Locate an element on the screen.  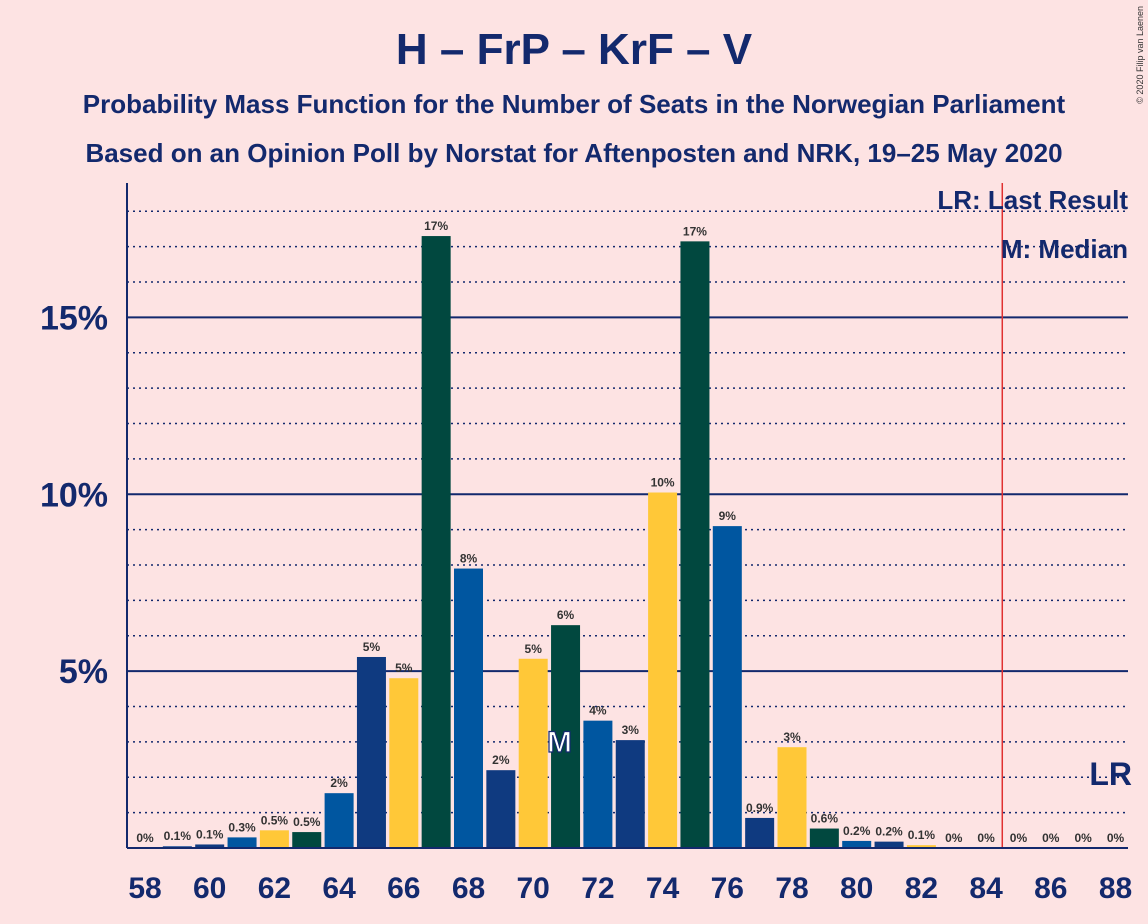
y-tick-label: 10% is located at coordinates (74, 495).